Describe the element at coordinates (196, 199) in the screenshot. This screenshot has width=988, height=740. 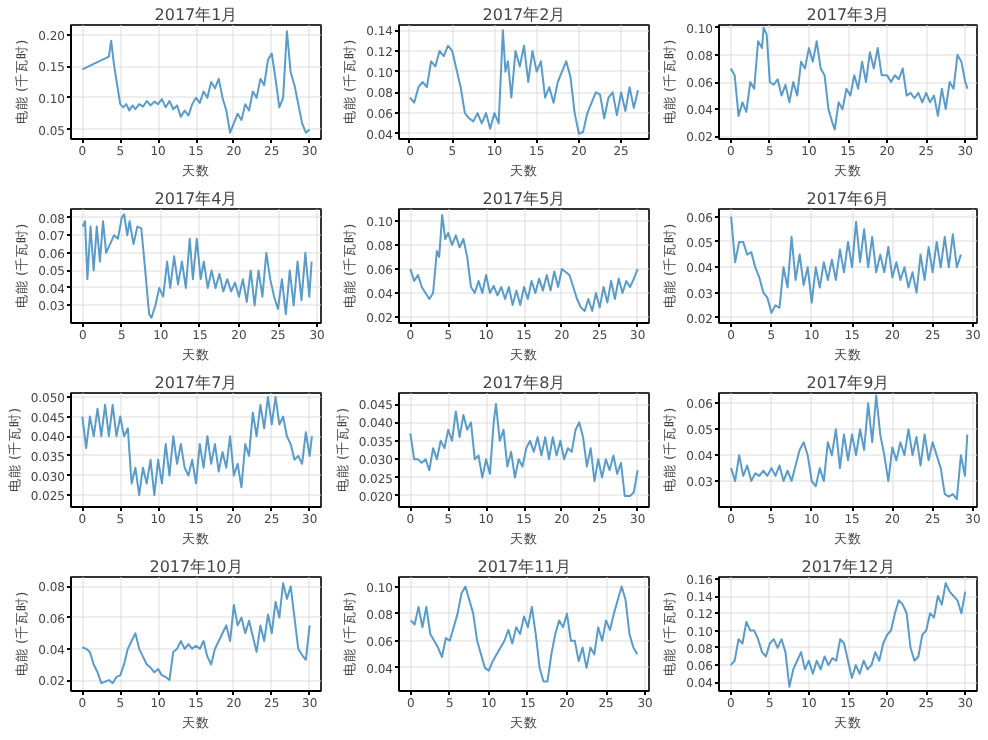
I see `chart-title: 2017年4月` at that location.